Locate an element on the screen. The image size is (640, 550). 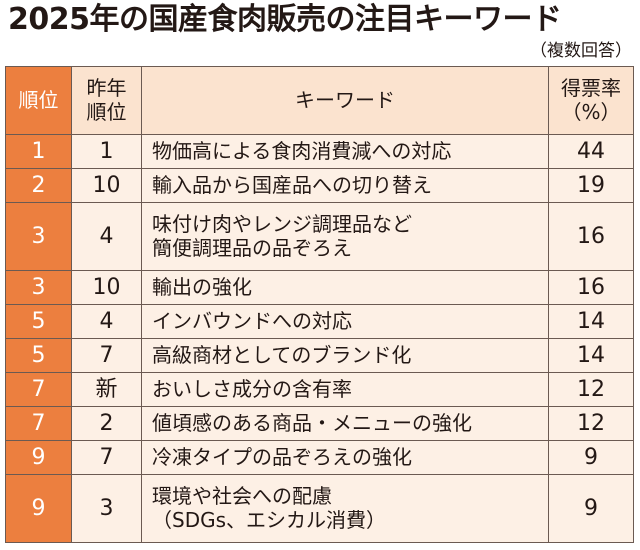
header-prev-rank-text: 昨年 順位 is located at coordinates (106, 99).